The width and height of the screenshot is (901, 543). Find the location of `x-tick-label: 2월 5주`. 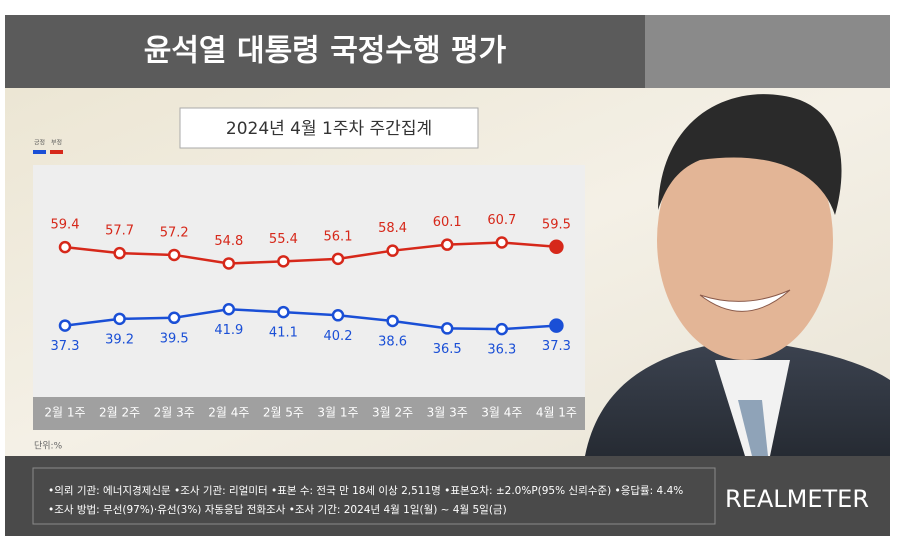

x-tick-label: 2월 5주 is located at coordinates (283, 413).